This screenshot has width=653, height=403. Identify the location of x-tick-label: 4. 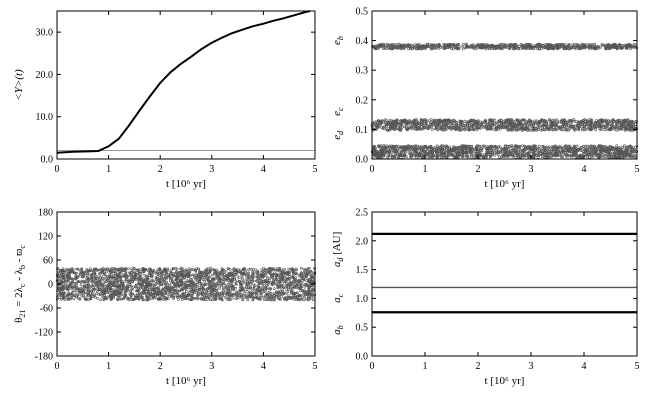
(263, 169).